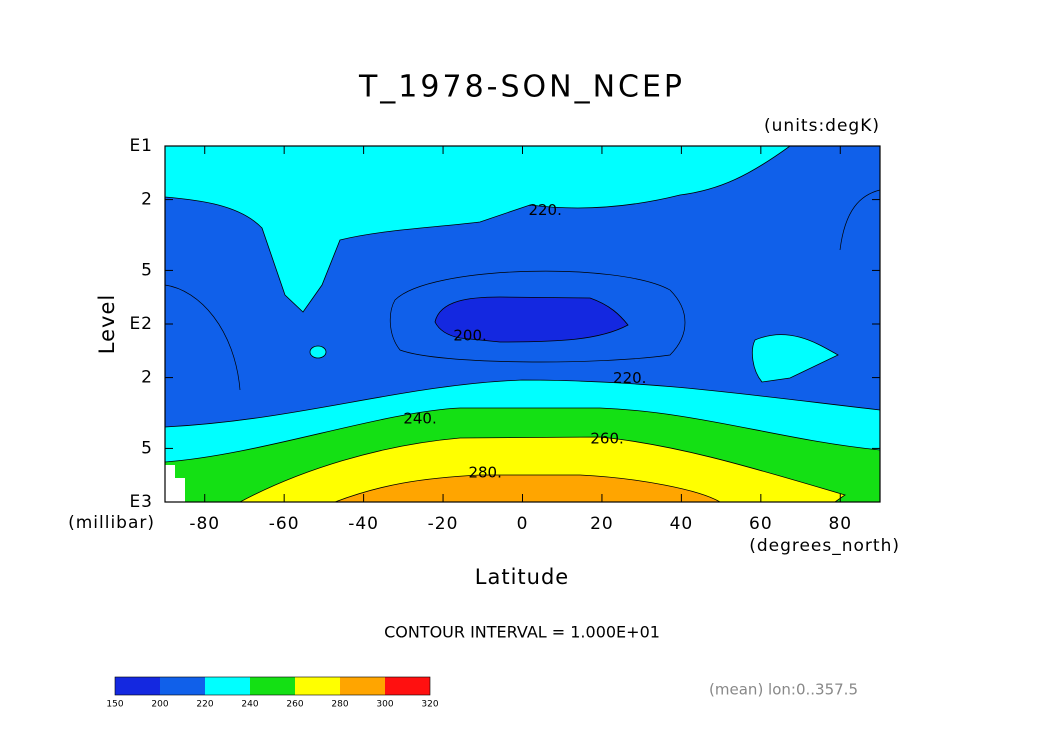 The width and height of the screenshot is (1044, 739). What do you see at coordinates (384, 705) in the screenshot?
I see `colorbar-label: 300` at bounding box center [384, 705].